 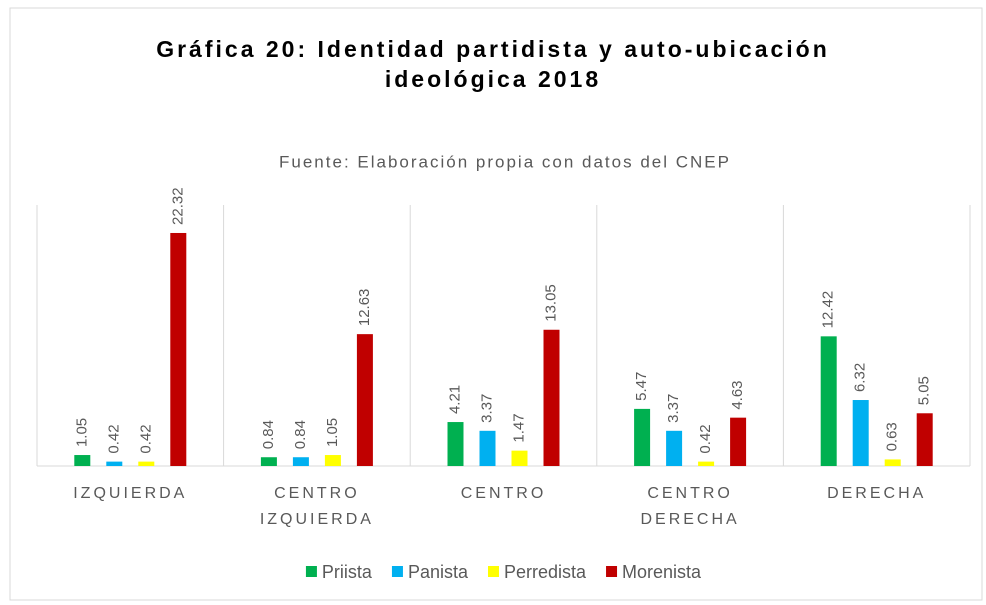 I want to click on data-label: 22.32, so click(x=177, y=206).